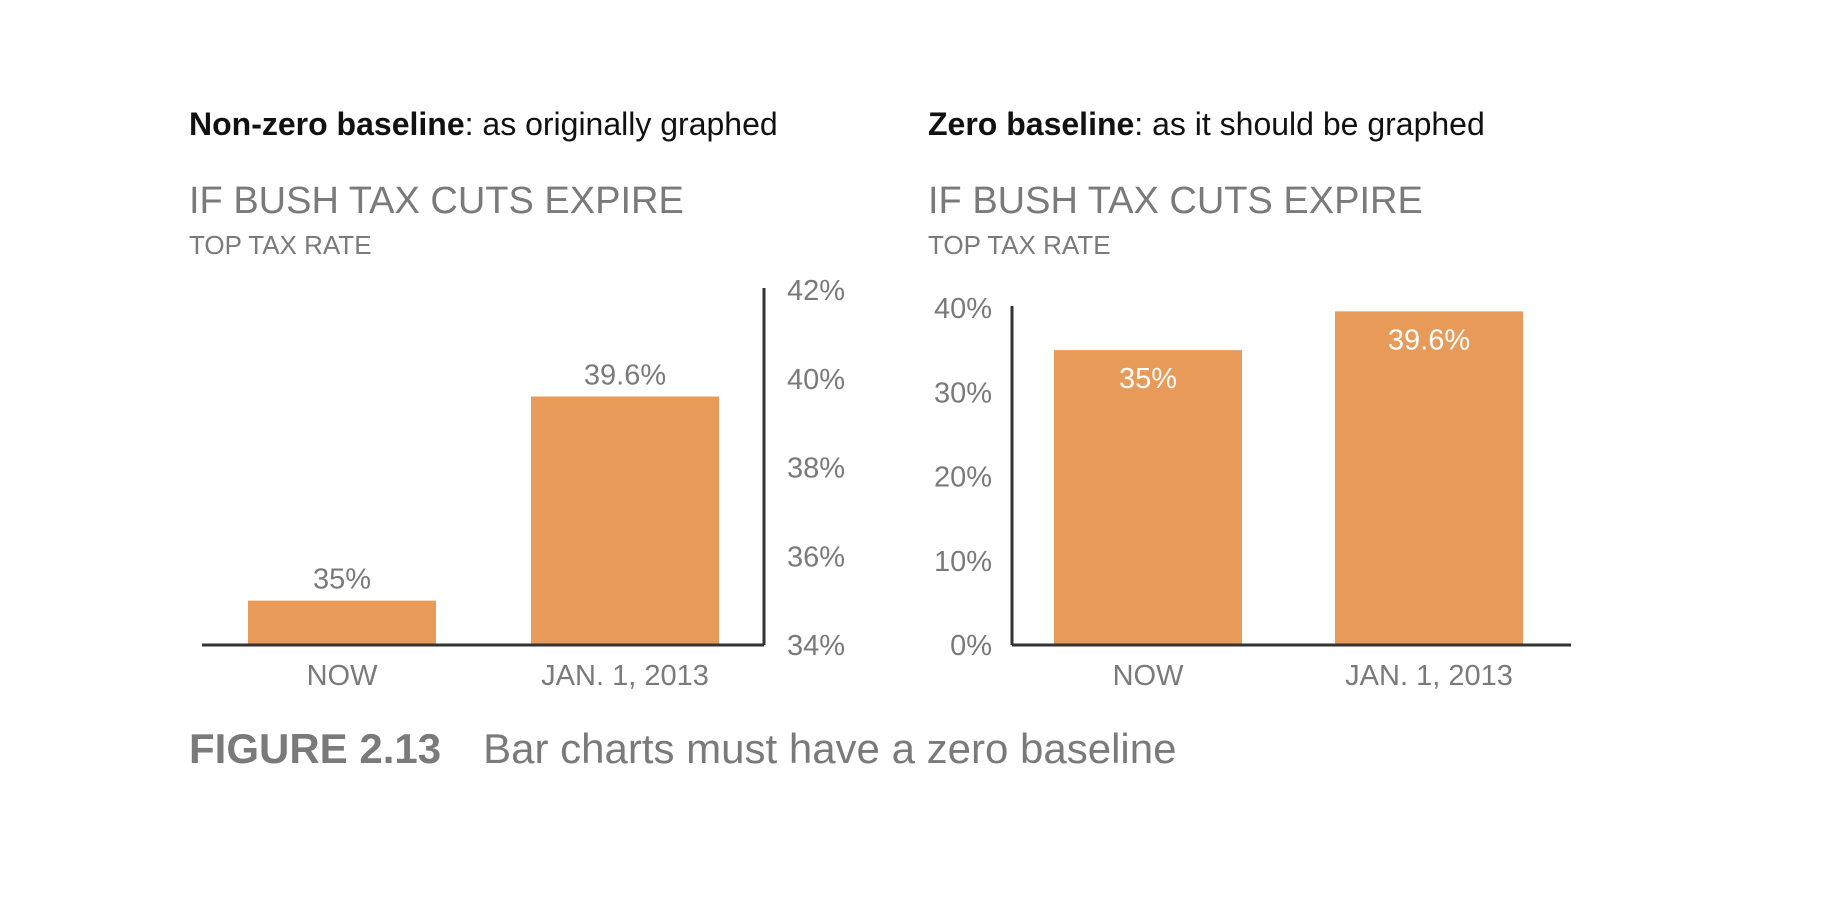 The image size is (1824, 898). I want to click on right-chart-tick-label-4: 30%, so click(963, 393).